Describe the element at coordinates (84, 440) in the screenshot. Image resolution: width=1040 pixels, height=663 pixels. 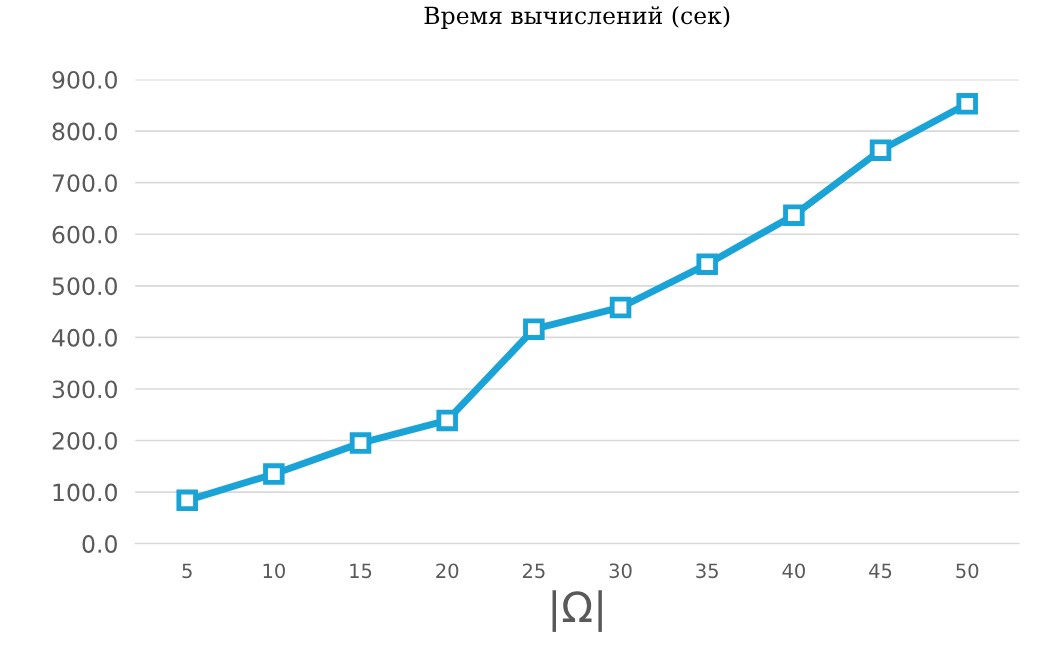
I see `y-tick-label: 200.0` at that location.